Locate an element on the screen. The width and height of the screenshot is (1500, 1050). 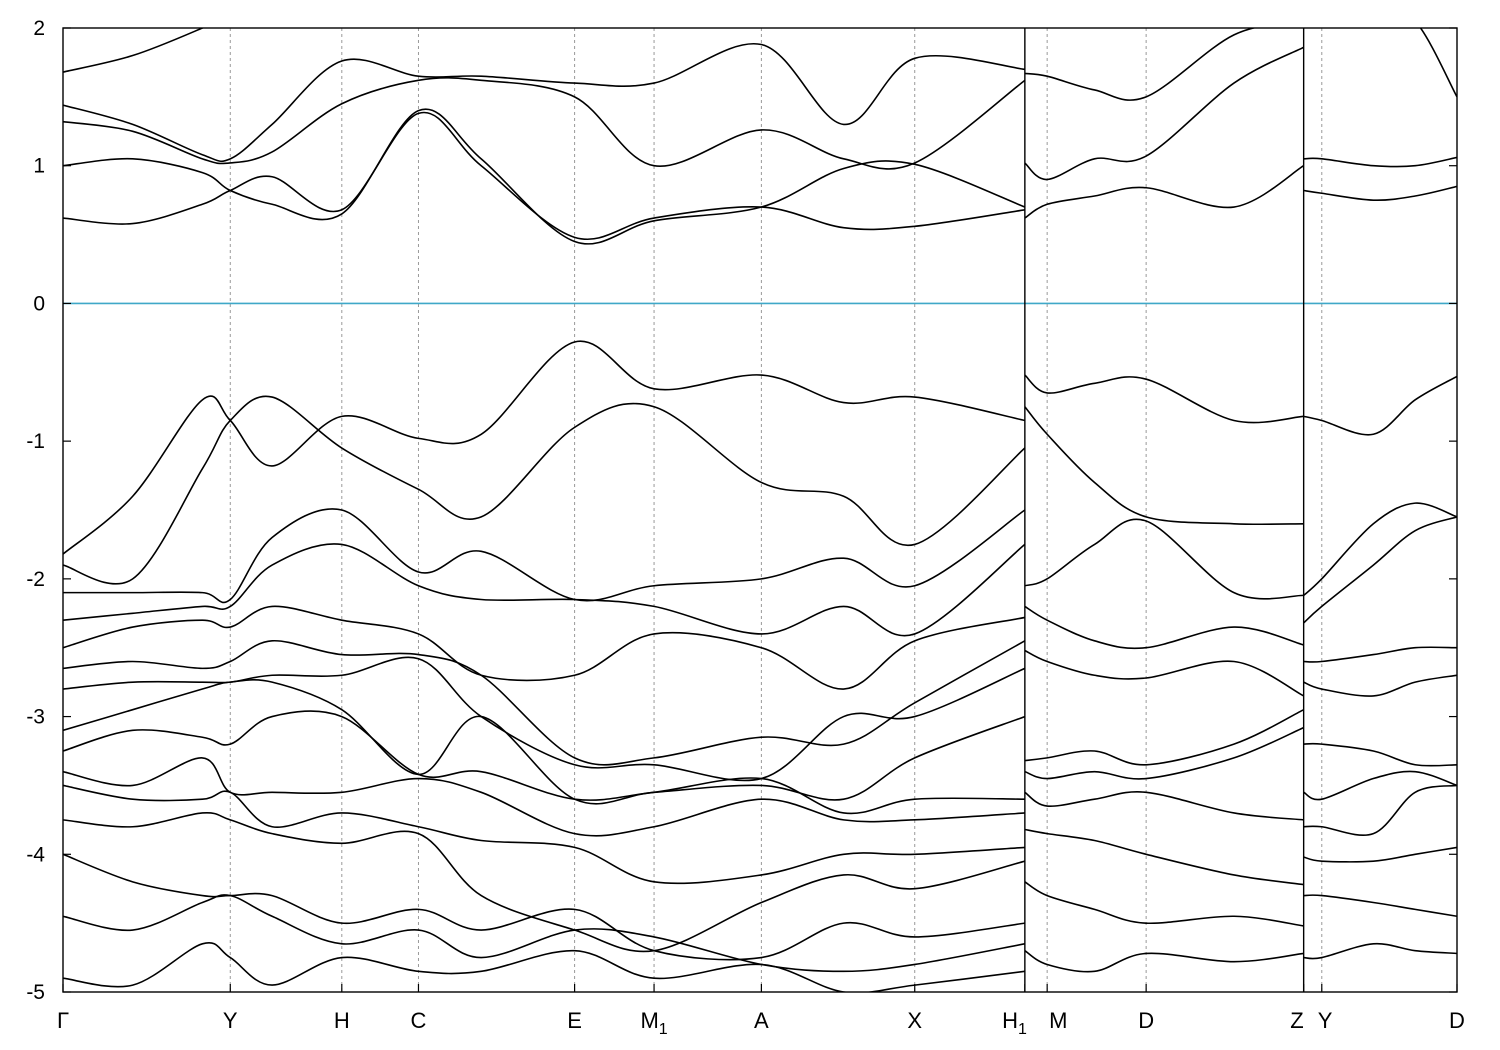
kpoint-label-text-3: C is located at coordinates (419, 1020).